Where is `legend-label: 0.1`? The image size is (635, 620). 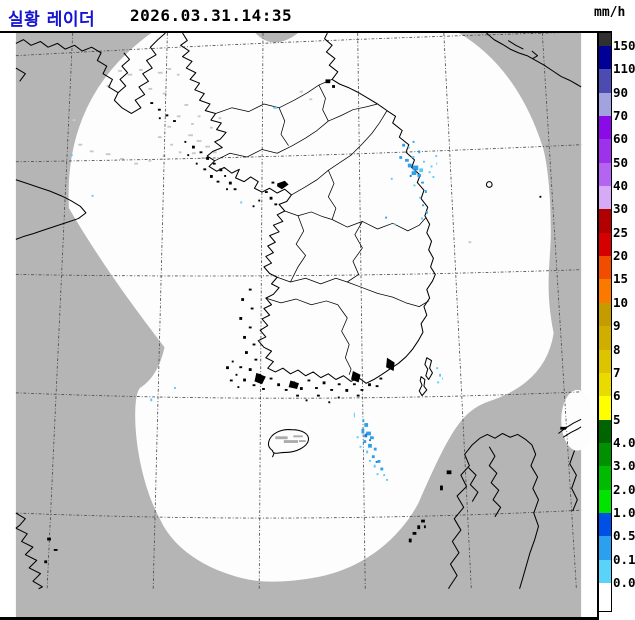
legend-label: 0.1 is located at coordinates (624, 559).